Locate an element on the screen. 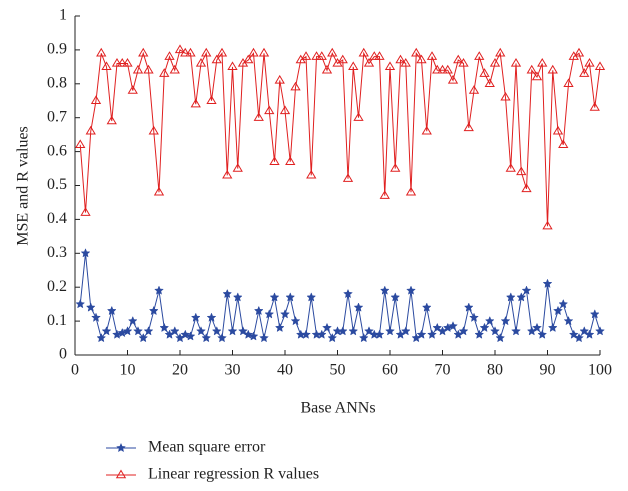  y-axis-label: MSE and R values is located at coordinates (23, 186).